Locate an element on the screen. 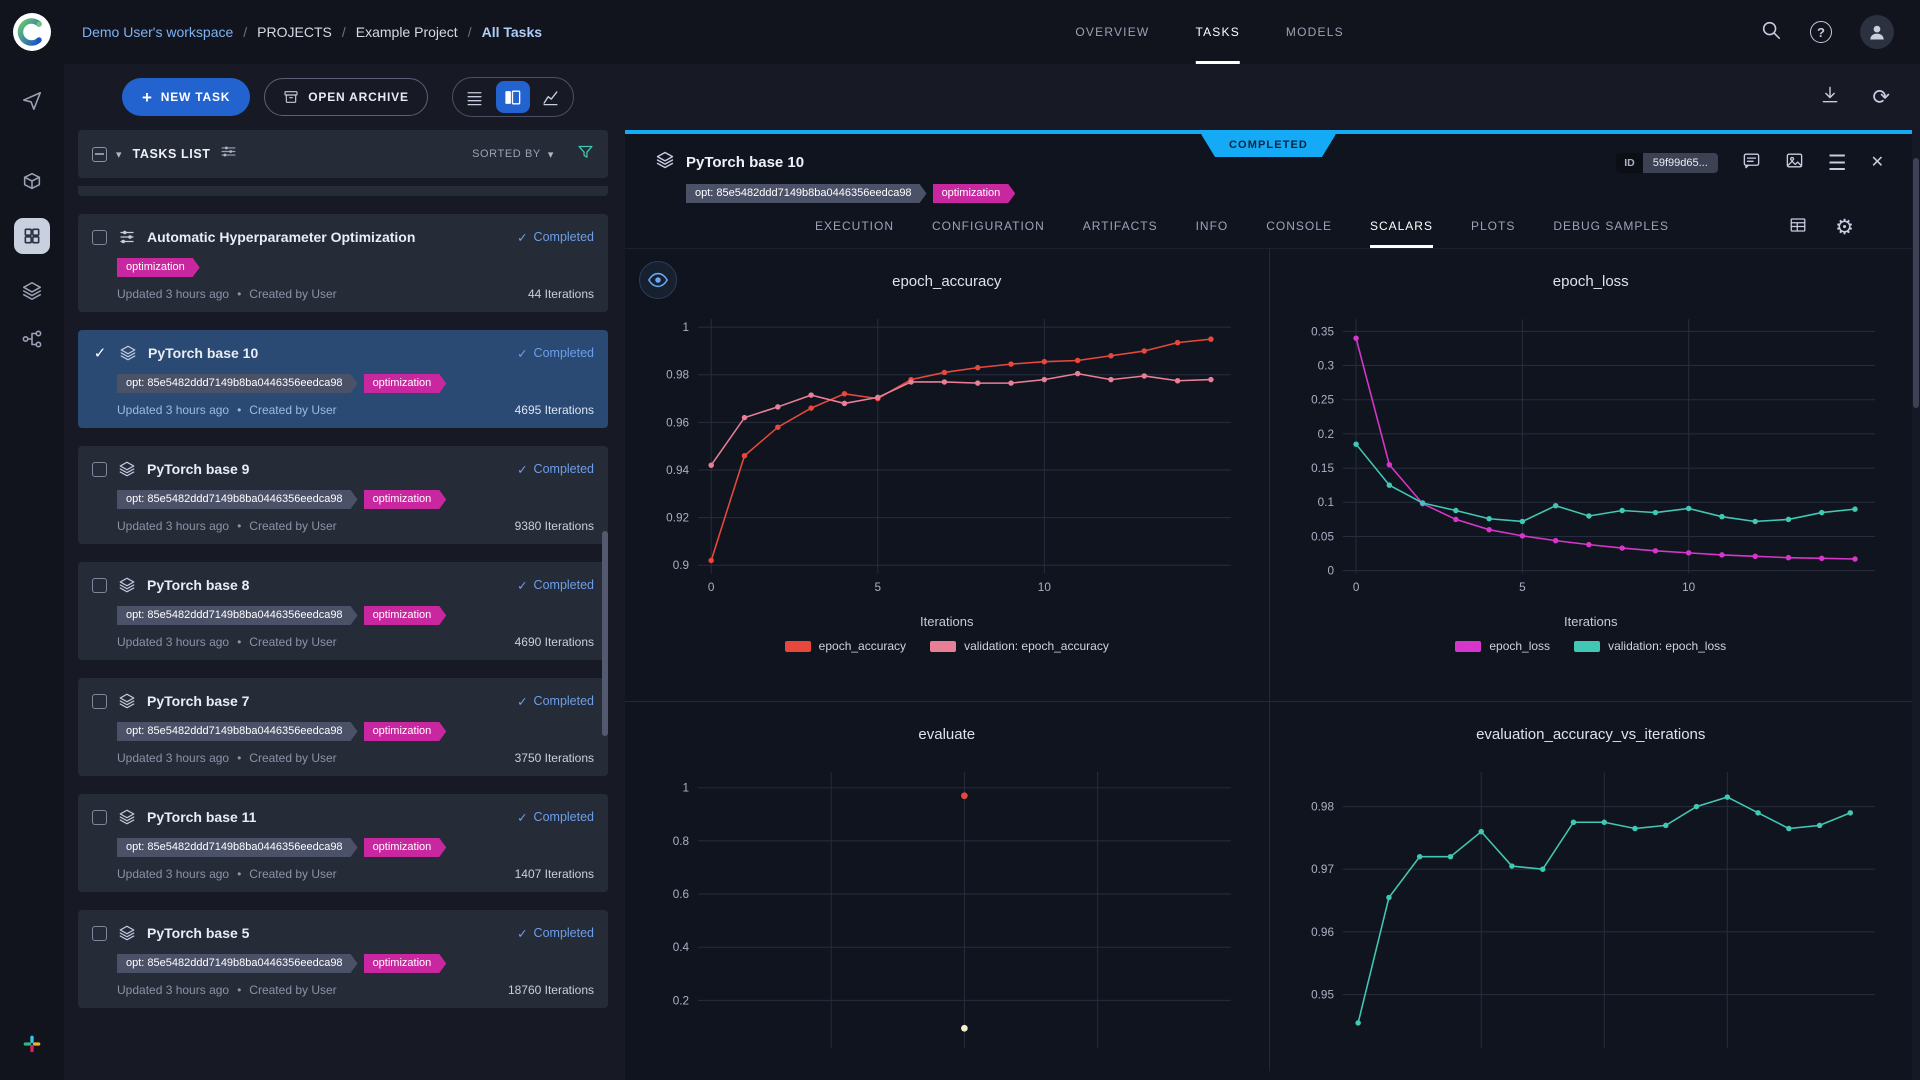  split-view-icon is located at coordinates (512, 97).